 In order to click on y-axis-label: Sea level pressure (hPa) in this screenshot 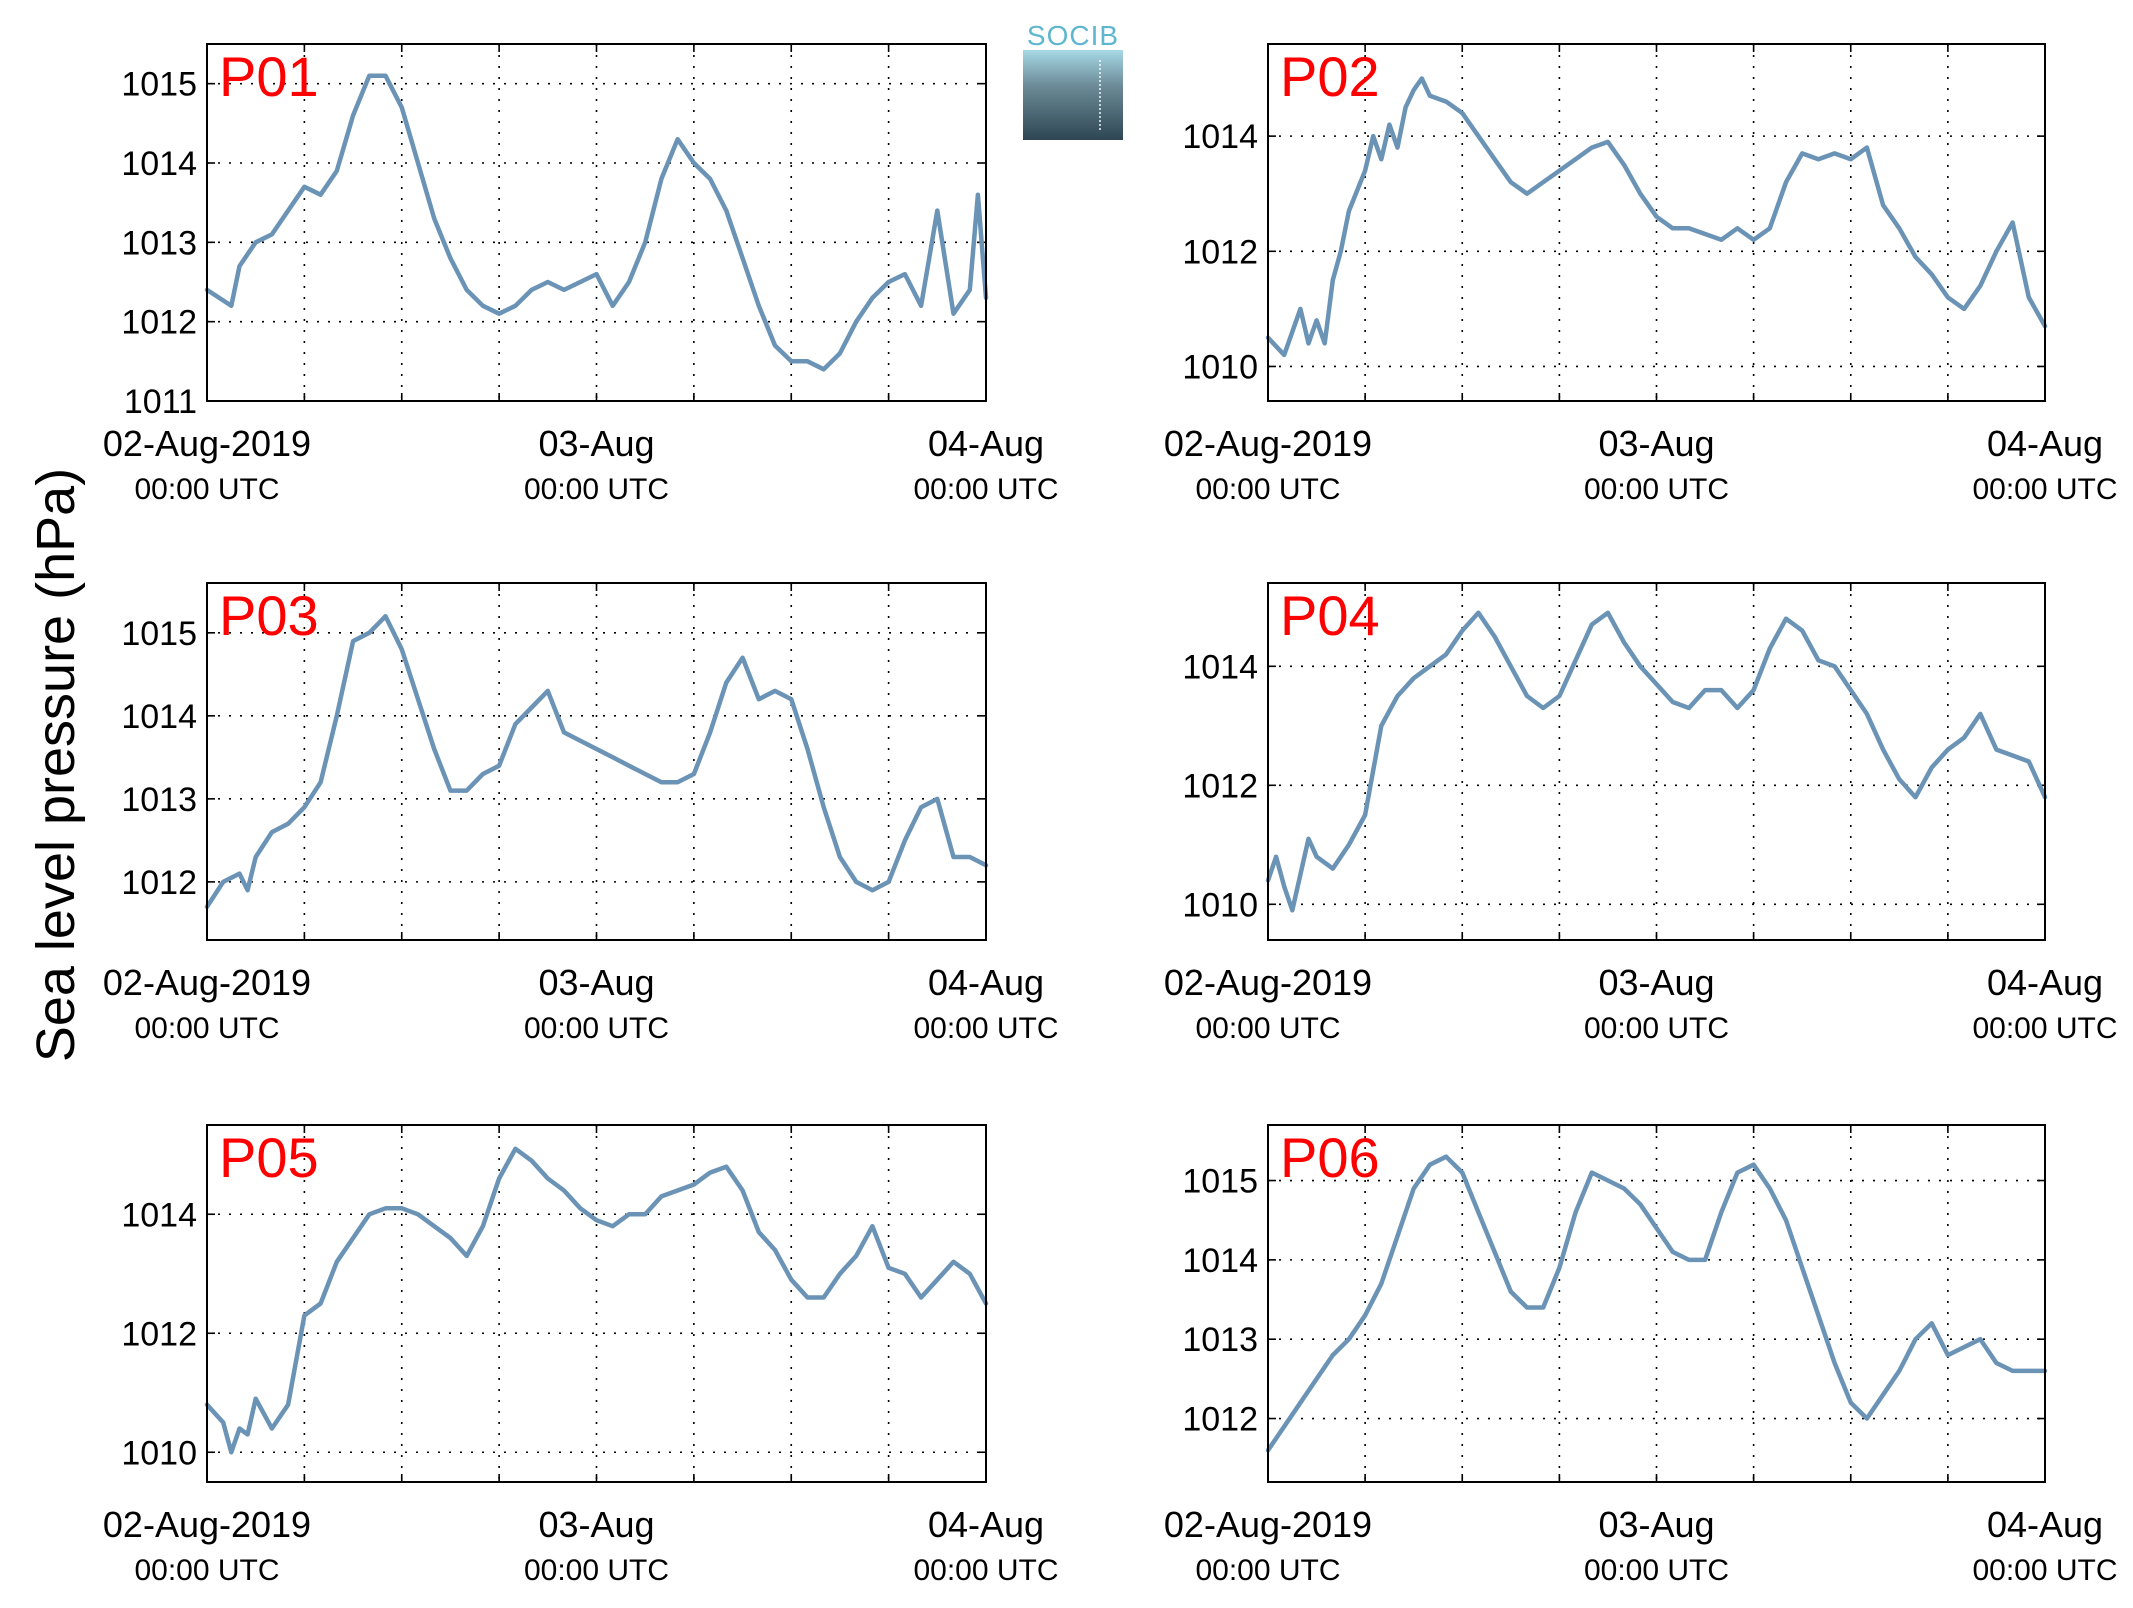, I will do `click(56, 765)`.